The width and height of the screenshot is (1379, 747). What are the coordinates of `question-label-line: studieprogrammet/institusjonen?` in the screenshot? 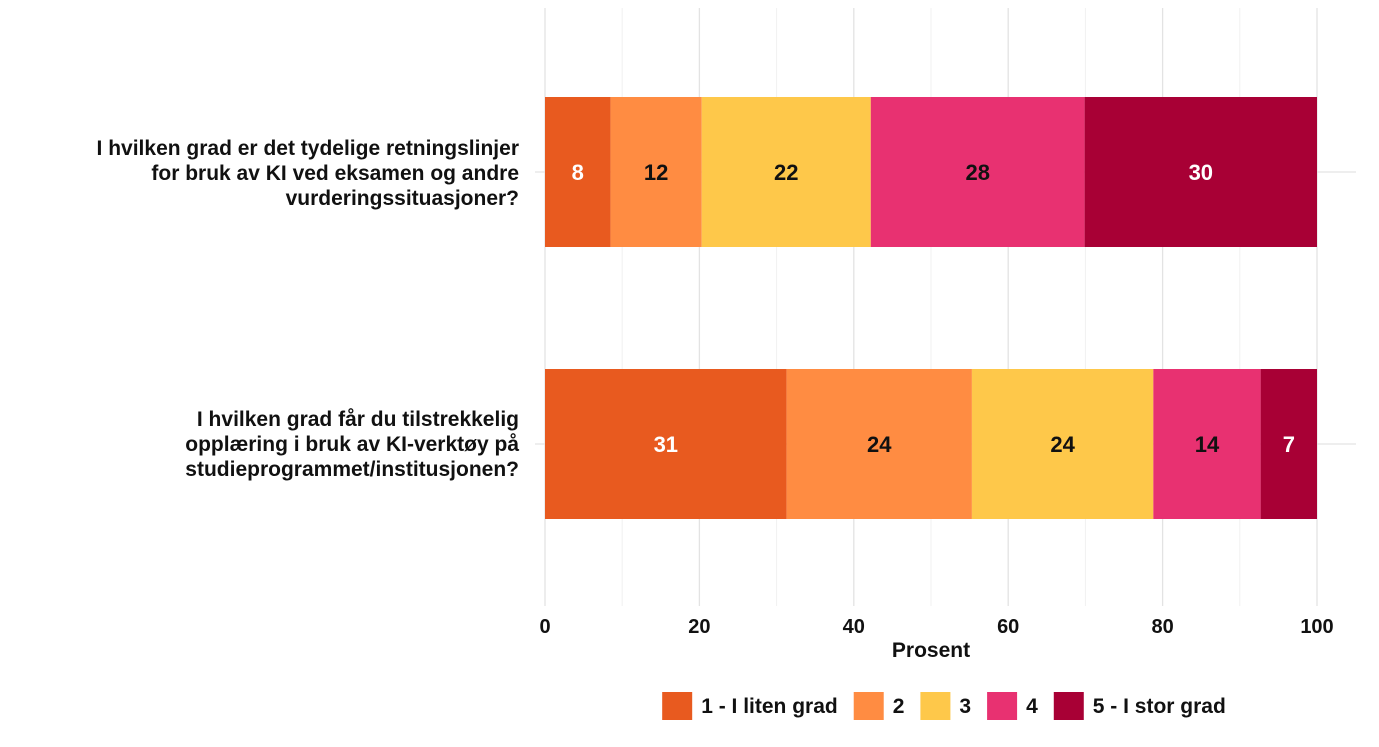 It's located at (352, 469).